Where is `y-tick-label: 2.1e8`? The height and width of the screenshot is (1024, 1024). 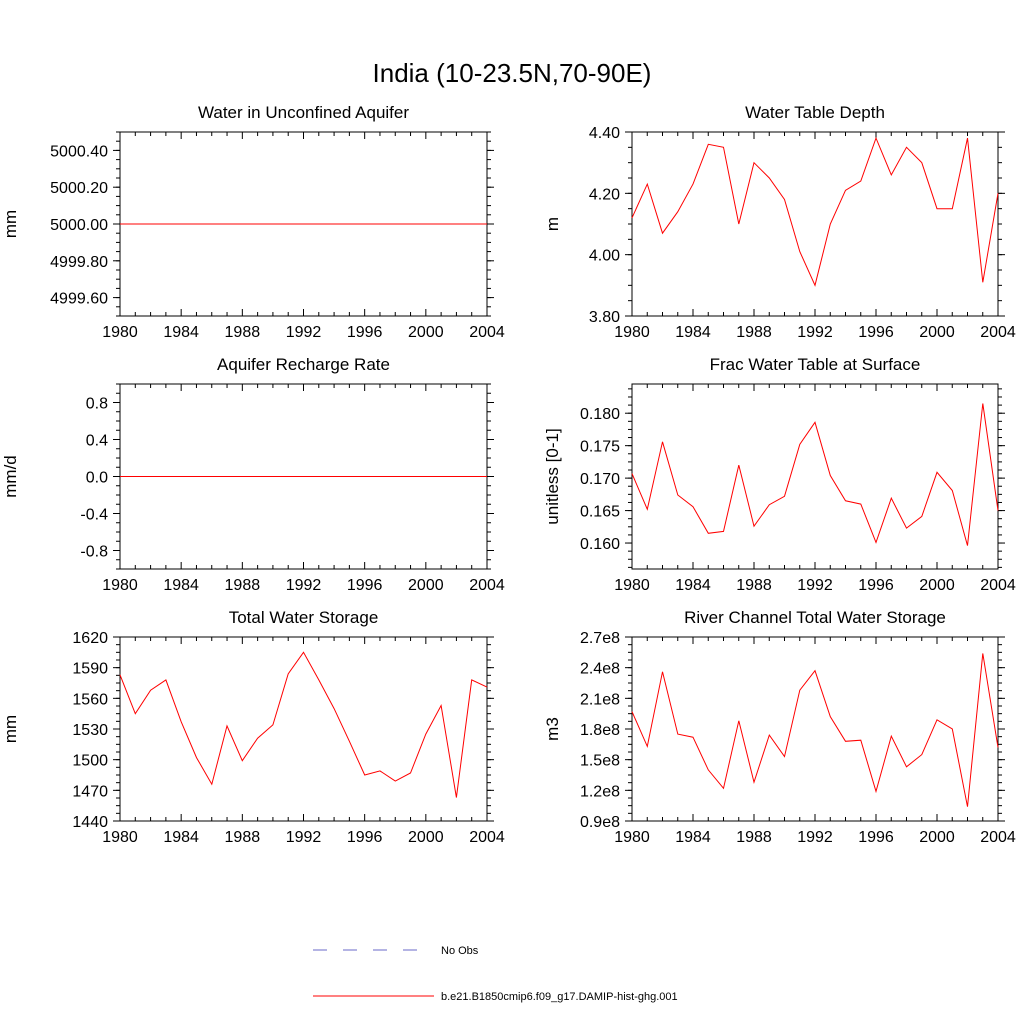
y-tick-label: 2.1e8 is located at coordinates (600, 699).